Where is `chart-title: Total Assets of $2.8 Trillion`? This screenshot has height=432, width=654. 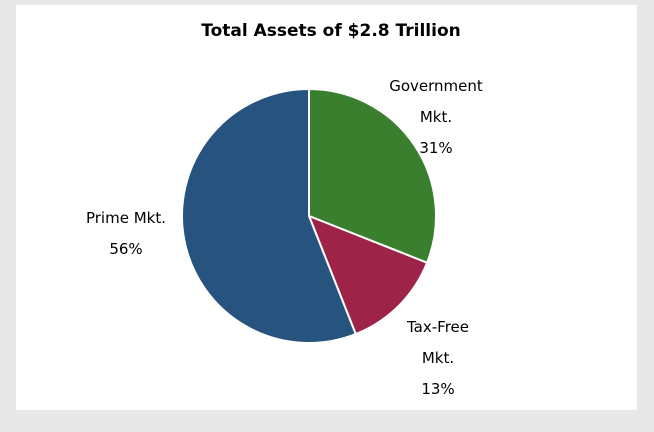
chart-title: Total Assets of $2.8 Trillion is located at coordinates (331, 31).